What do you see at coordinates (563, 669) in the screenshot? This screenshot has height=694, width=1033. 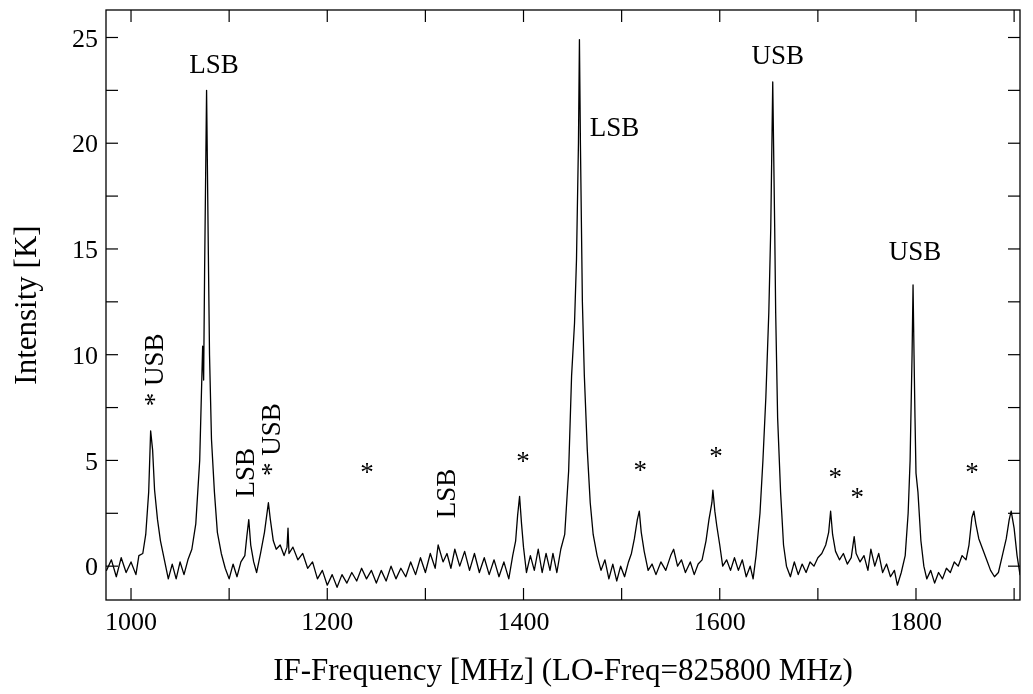 I see `x-axis-title: IF-Frequency [MHz] (LO-Freq=825800 MHz)` at bounding box center [563, 669].